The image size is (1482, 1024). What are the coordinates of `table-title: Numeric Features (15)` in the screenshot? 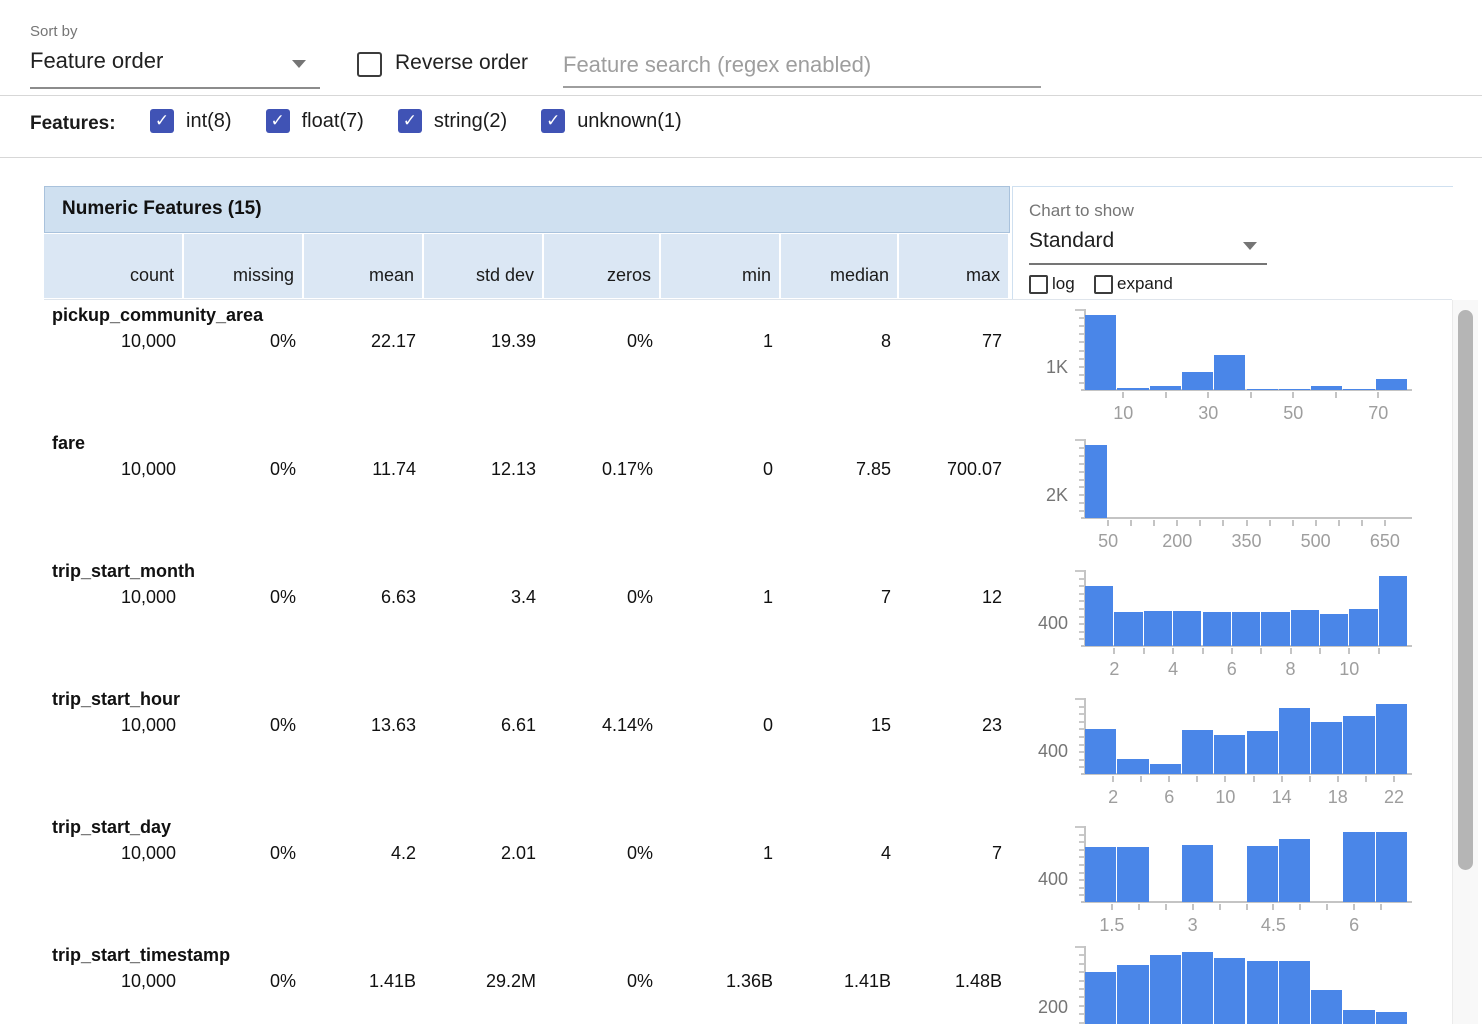 It's located at (162, 208).